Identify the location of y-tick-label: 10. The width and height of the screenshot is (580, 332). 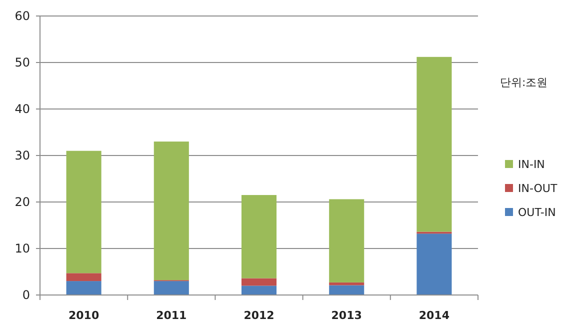
(22, 249).